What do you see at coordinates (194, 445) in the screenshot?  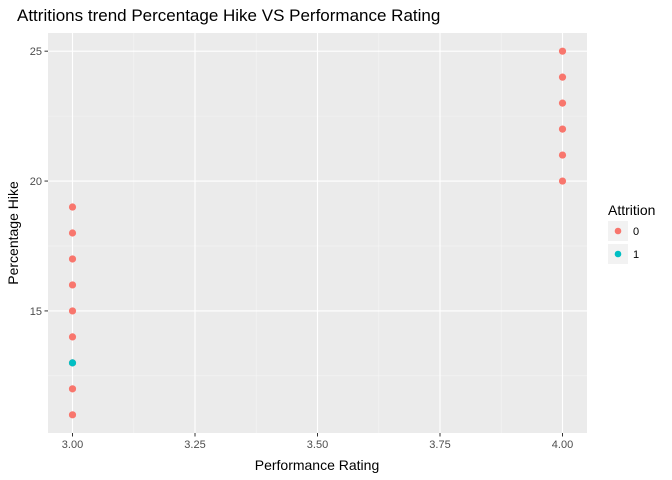 I see `x-tick-label: 3.25` at bounding box center [194, 445].